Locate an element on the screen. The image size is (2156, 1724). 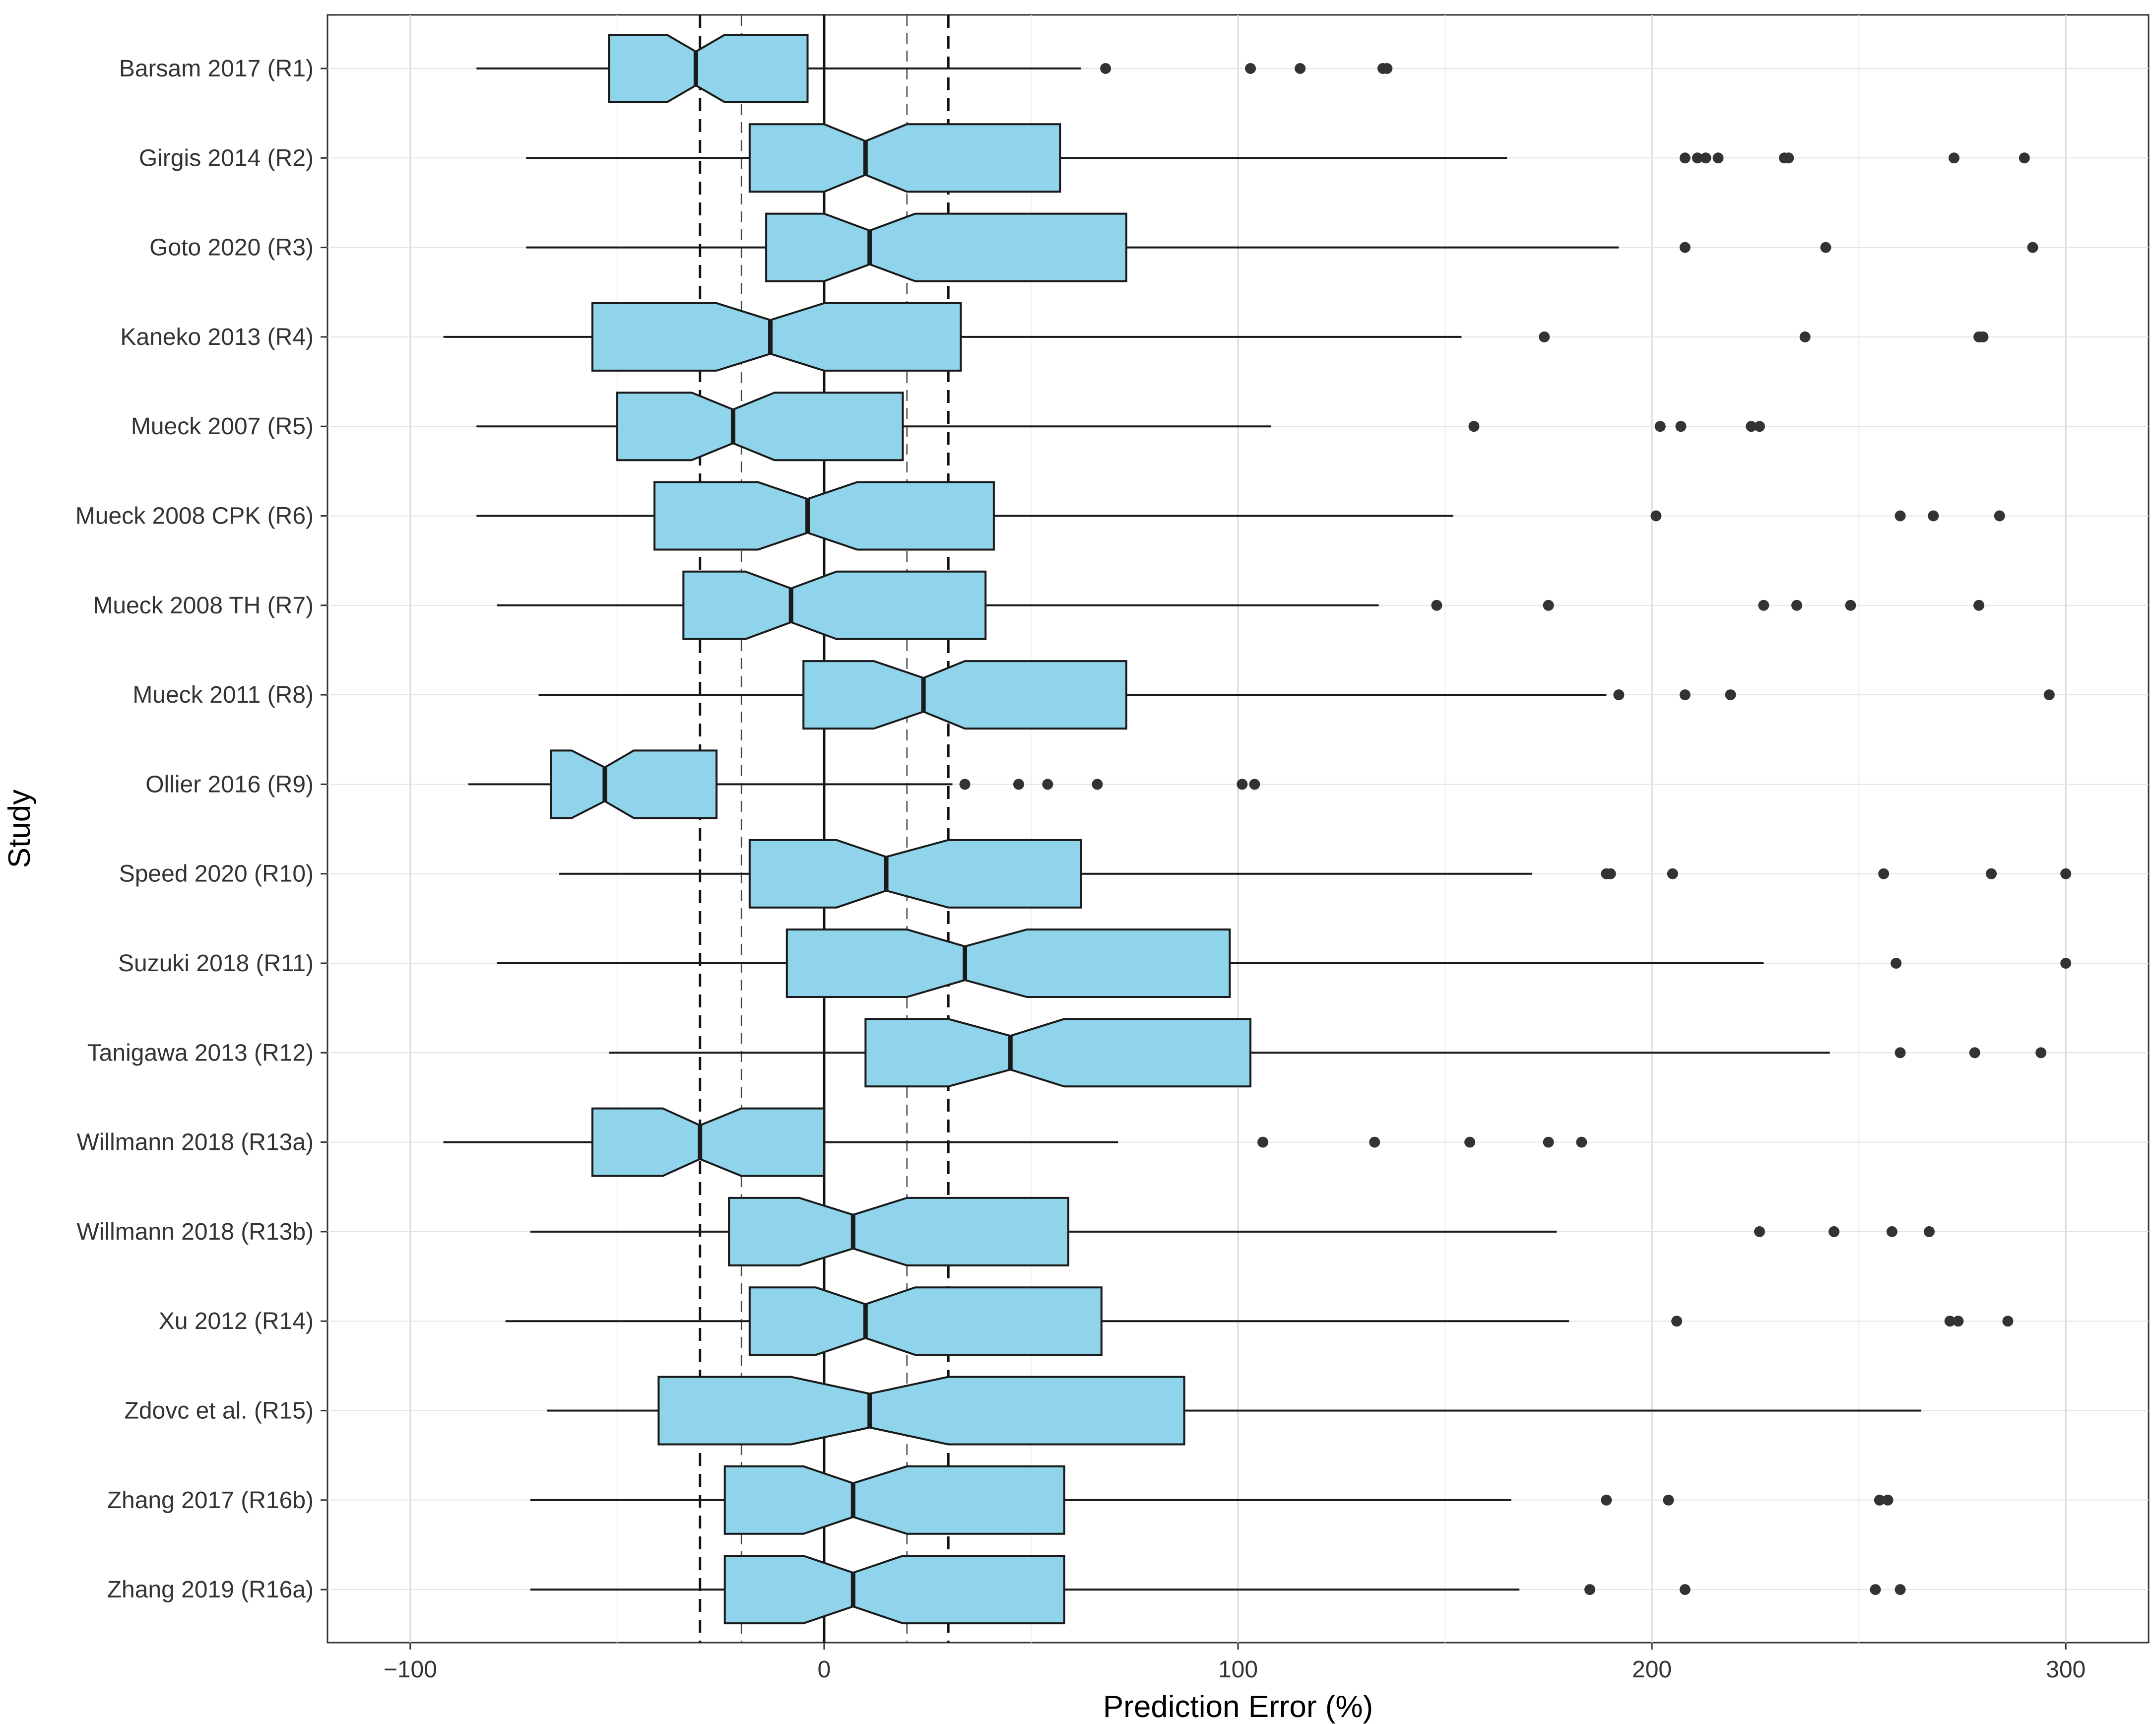
y-tick-label: Barsam 2017 (R1) is located at coordinates (216, 69).